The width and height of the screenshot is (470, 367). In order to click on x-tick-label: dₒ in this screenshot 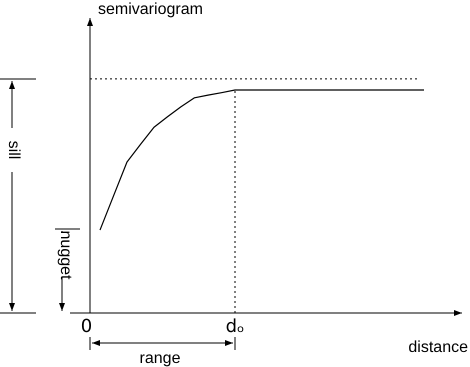, I will do `click(235, 326)`.